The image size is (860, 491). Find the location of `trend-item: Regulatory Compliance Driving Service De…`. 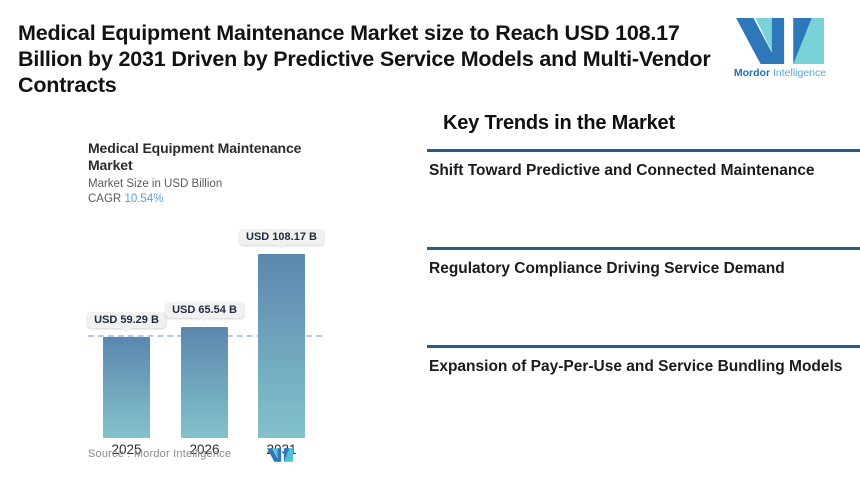

trend-item: Regulatory Compliance Driving Service De… is located at coordinates (643, 296).